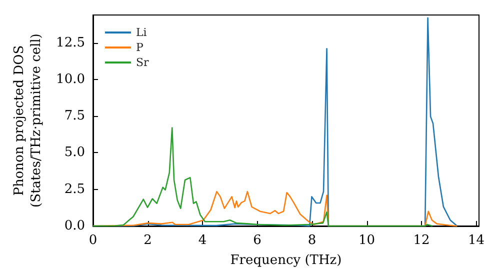 This screenshot has width=500, height=280. Describe the element at coordinates (312, 240) in the screenshot. I see `x-tick-label: 8` at that location.